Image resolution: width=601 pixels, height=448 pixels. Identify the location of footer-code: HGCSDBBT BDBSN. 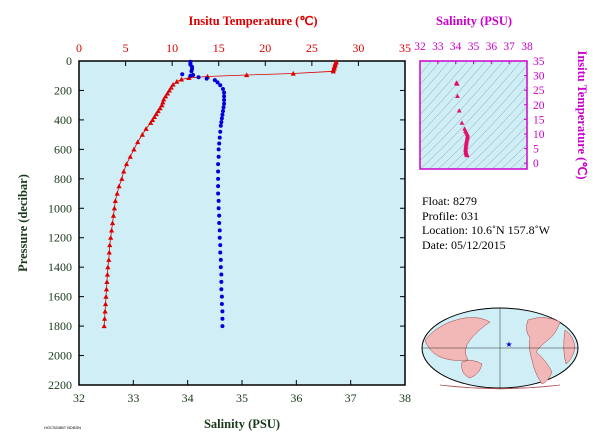
(63, 427).